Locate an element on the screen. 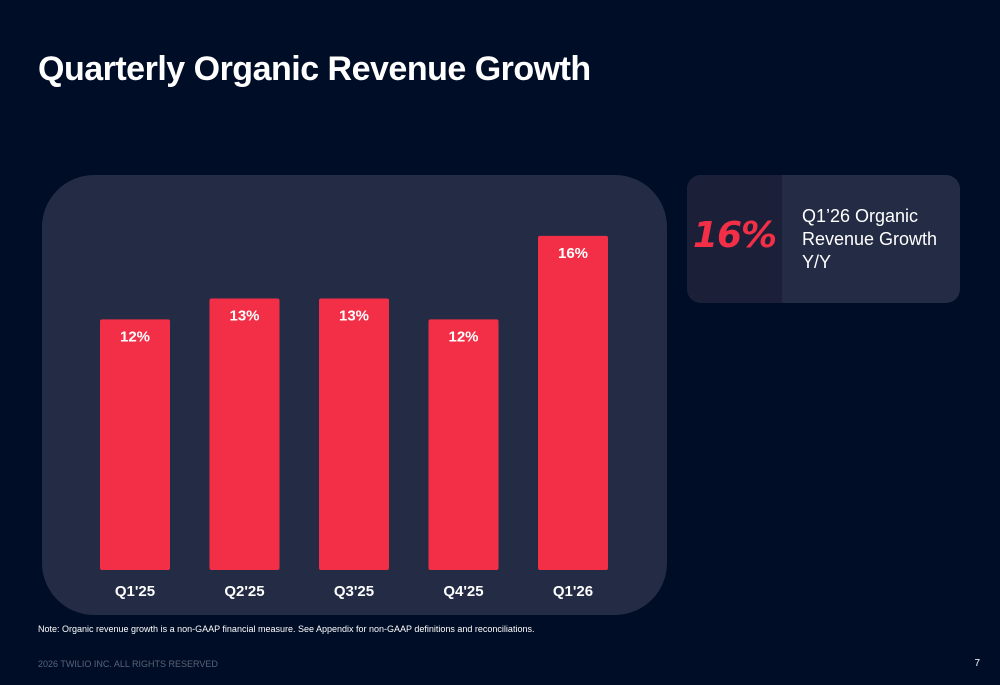  bar-value-label: 16% is located at coordinates (573, 253).